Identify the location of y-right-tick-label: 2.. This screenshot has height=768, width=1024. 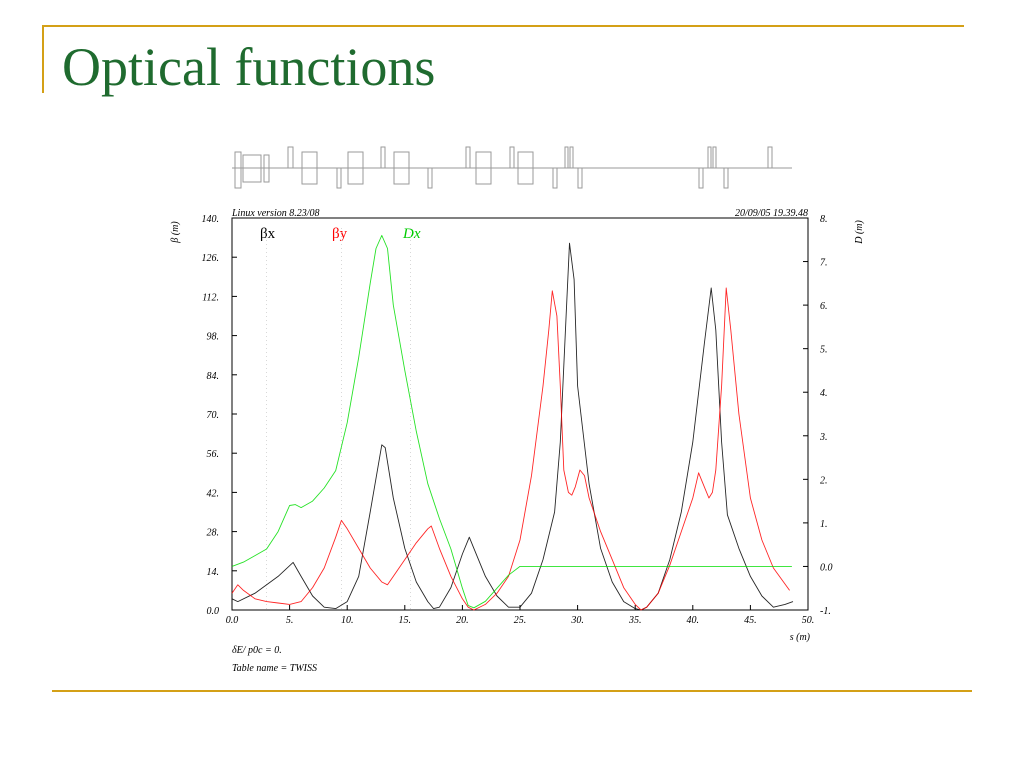
(824, 480).